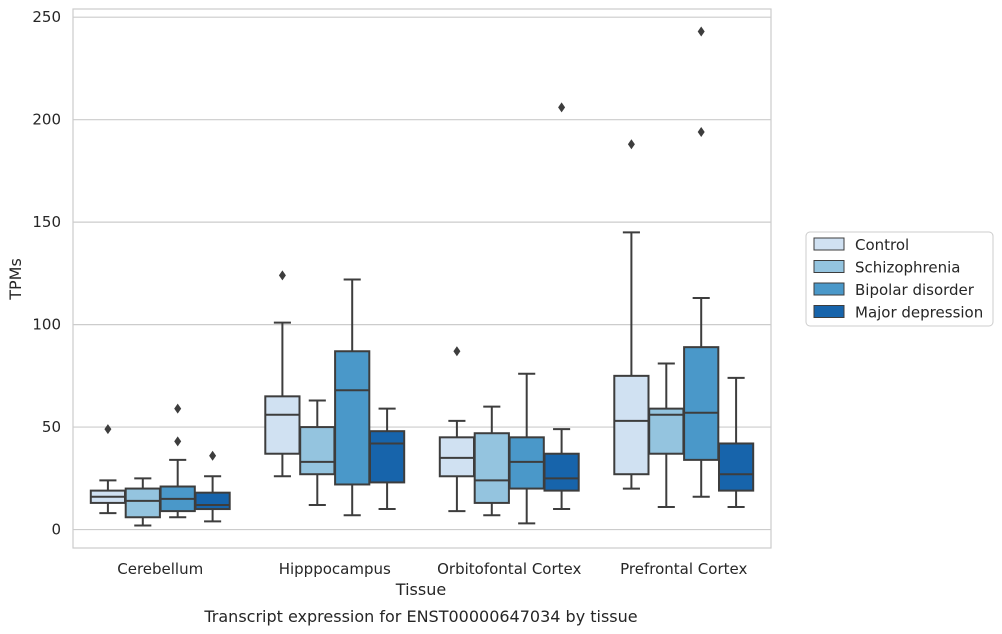 This screenshot has width=1002, height=634. What do you see at coordinates (509, 569) in the screenshot?
I see `x-tick-label: Orbitofontal Cortex` at bounding box center [509, 569].